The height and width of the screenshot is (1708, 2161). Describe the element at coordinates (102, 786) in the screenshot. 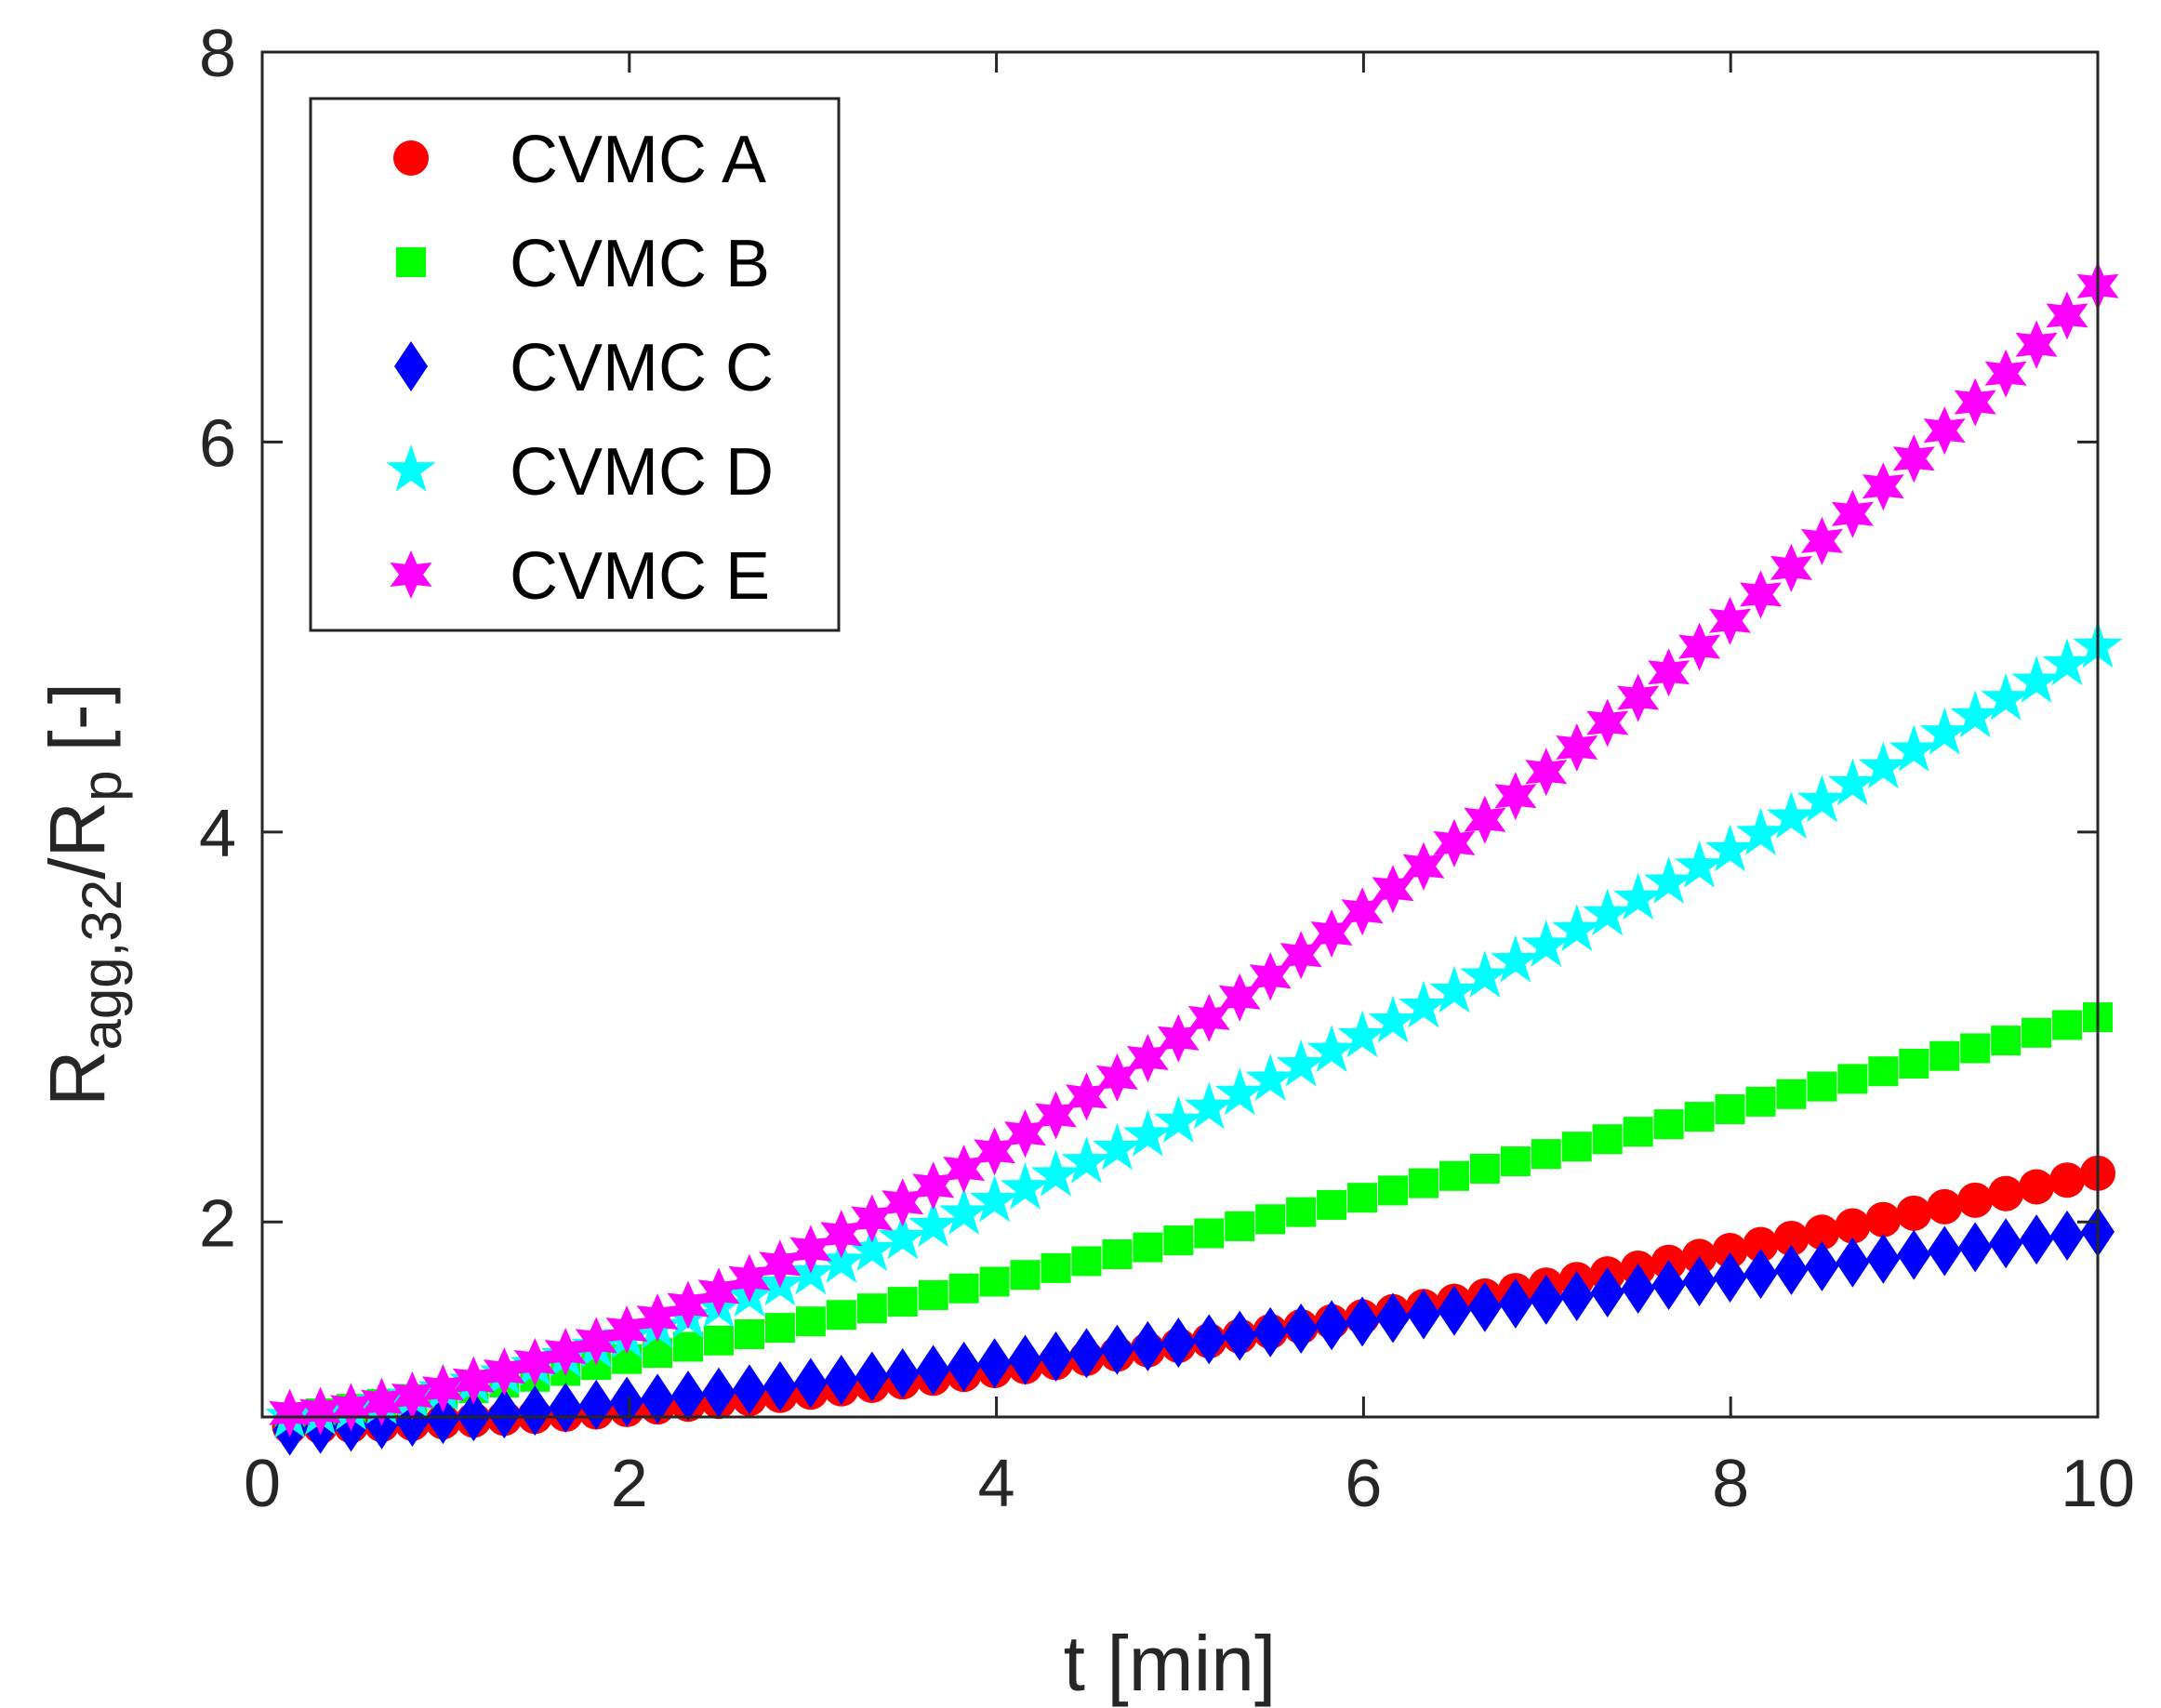

I see `y-axis-label-sub2: p` at that location.